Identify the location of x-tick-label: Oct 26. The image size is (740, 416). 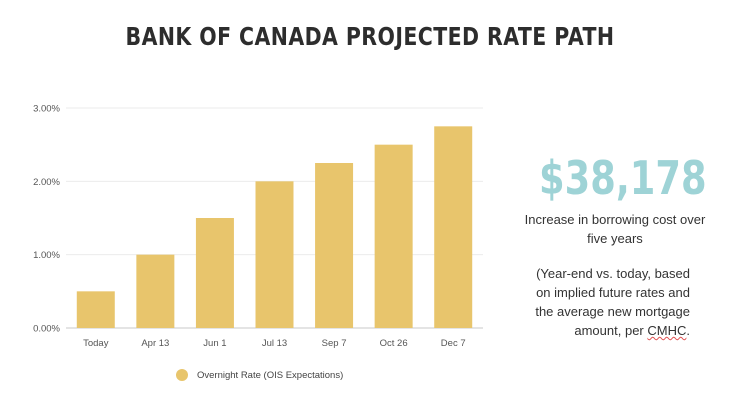
(394, 343).